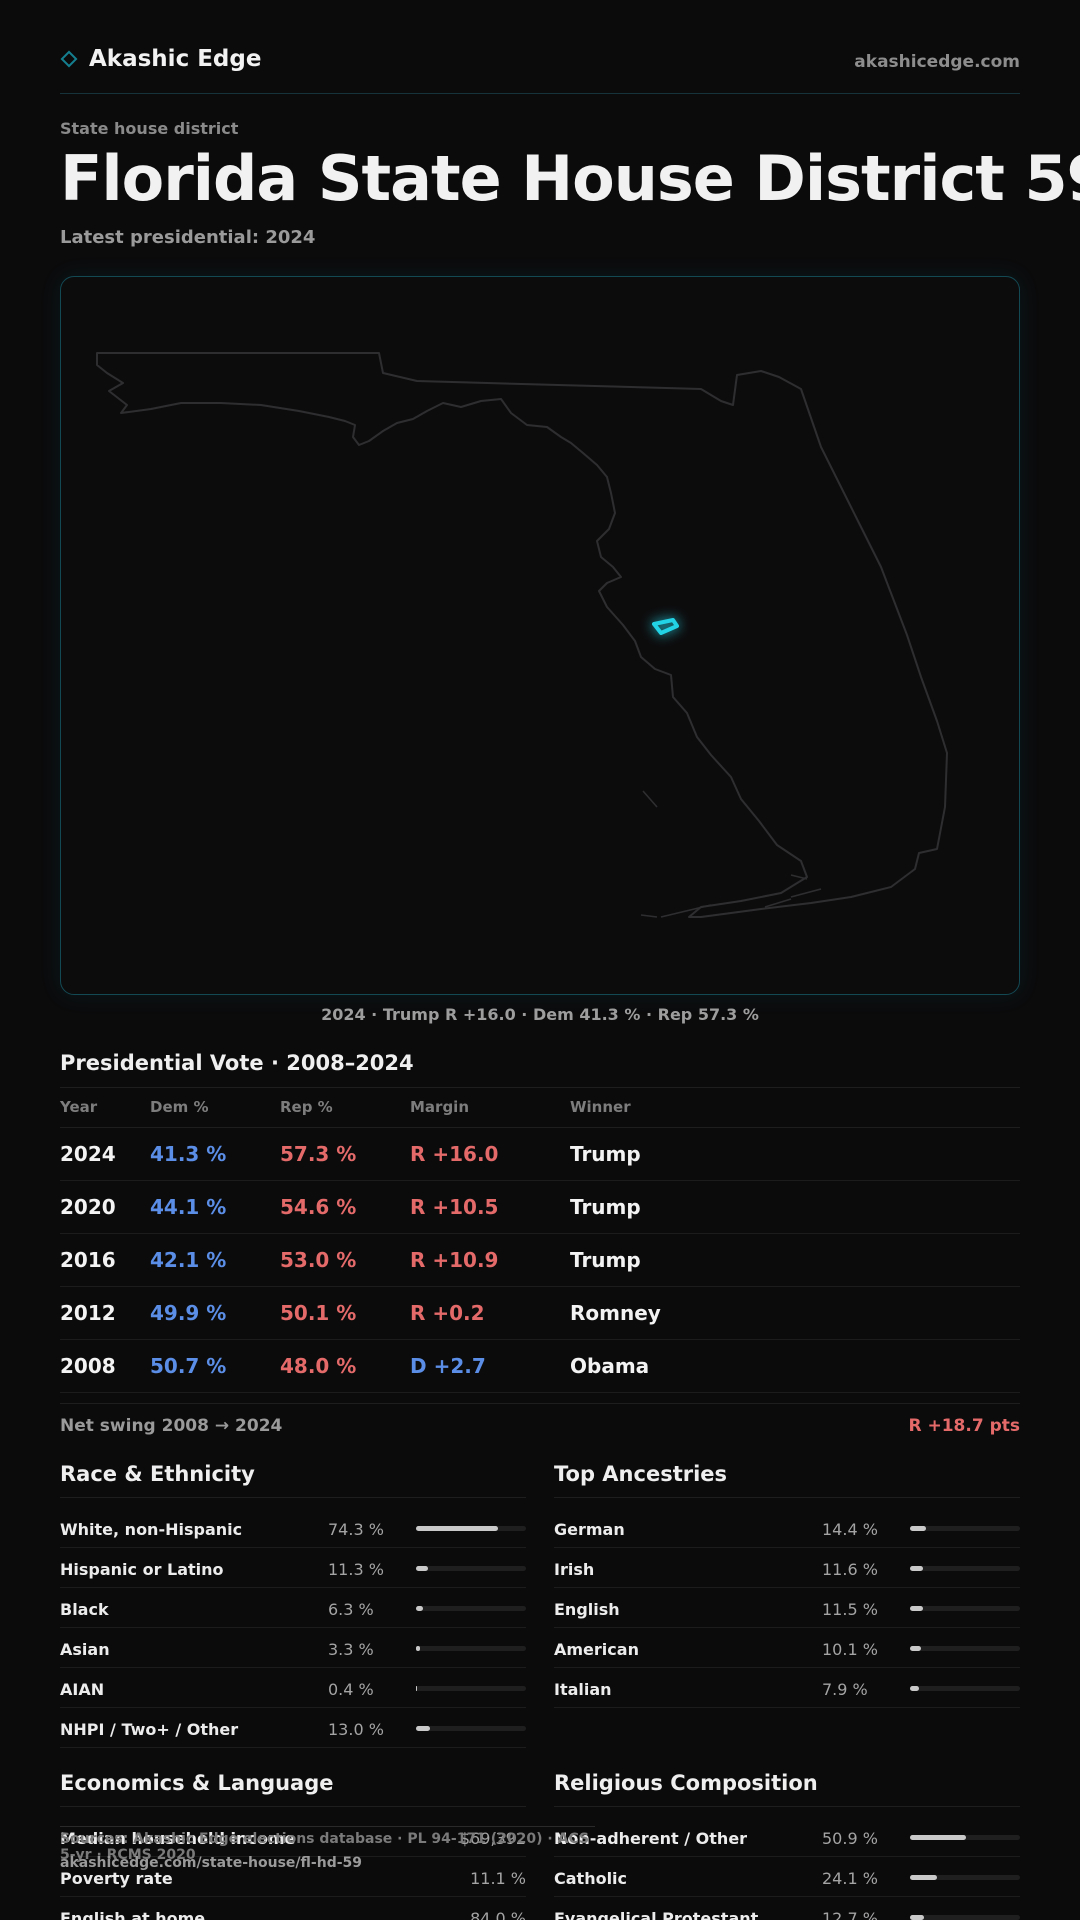  What do you see at coordinates (149, 1729) in the screenshot?
I see `item-name: NHPI / Two+ / Other` at bounding box center [149, 1729].